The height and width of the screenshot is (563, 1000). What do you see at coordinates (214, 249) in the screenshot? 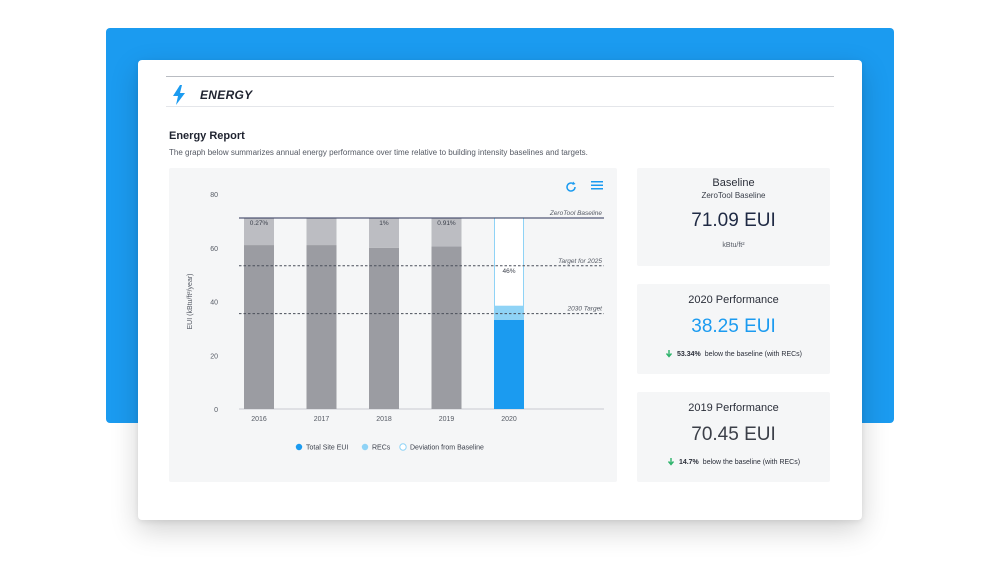
I see `y-tick-label: 60` at bounding box center [214, 249].